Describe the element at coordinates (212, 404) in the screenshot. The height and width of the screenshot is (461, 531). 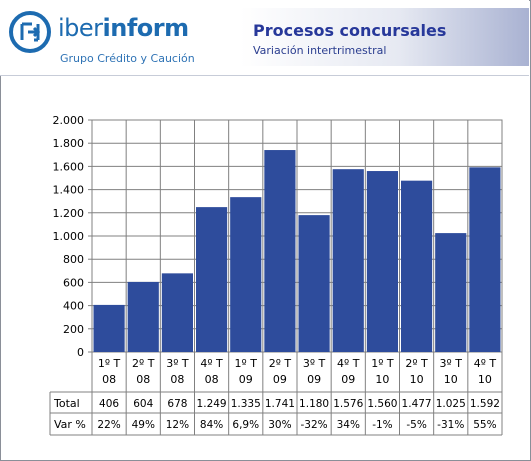
I see `table-cell: 1.249` at that location.